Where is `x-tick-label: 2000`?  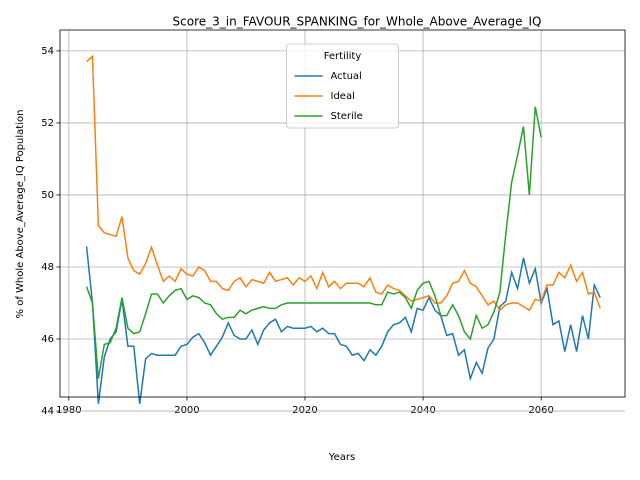
x-tick-label: 2000 is located at coordinates (186, 410).